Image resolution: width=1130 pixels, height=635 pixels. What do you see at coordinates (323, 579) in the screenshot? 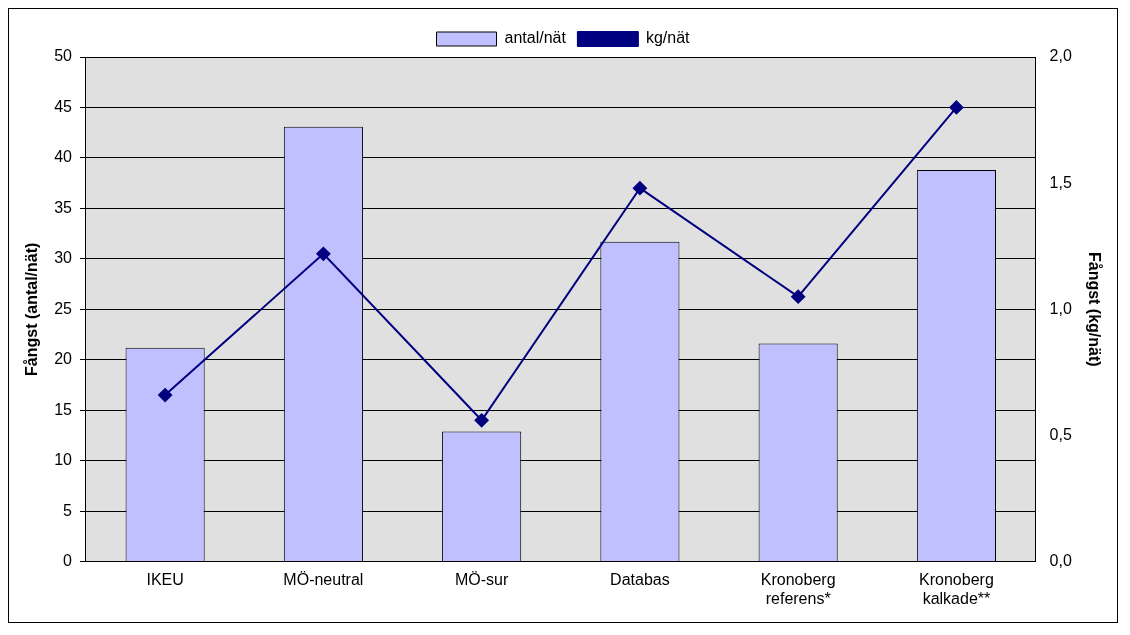
I see `x-tick-label: MÖ-neutral` at bounding box center [323, 579].